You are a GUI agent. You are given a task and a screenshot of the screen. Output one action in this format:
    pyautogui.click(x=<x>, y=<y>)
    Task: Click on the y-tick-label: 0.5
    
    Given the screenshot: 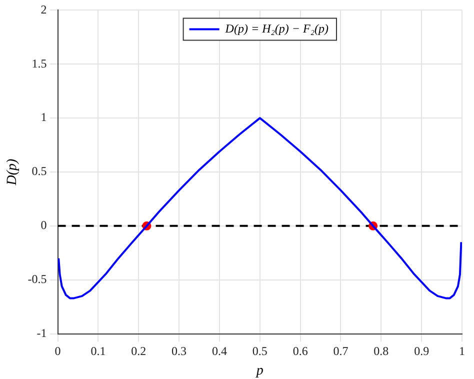 What is the action you would take?
    pyautogui.click(x=39, y=171)
    